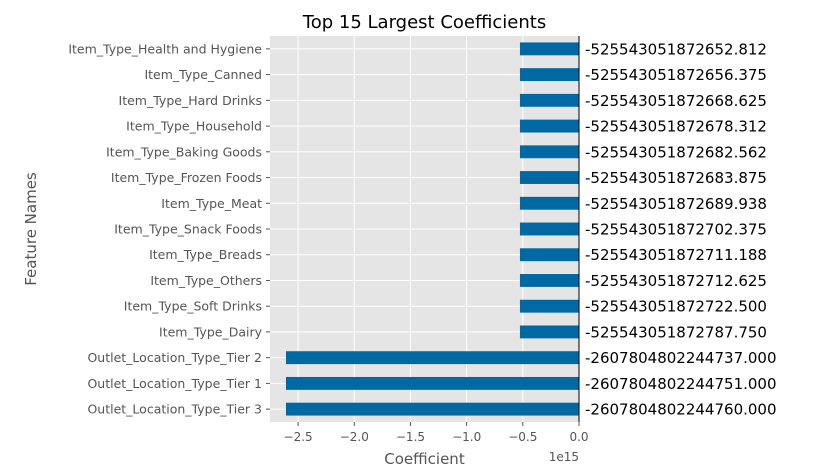  Describe the element at coordinates (676, 178) in the screenshot. I see `bar-value-label: -525543051872683.875` at that location.